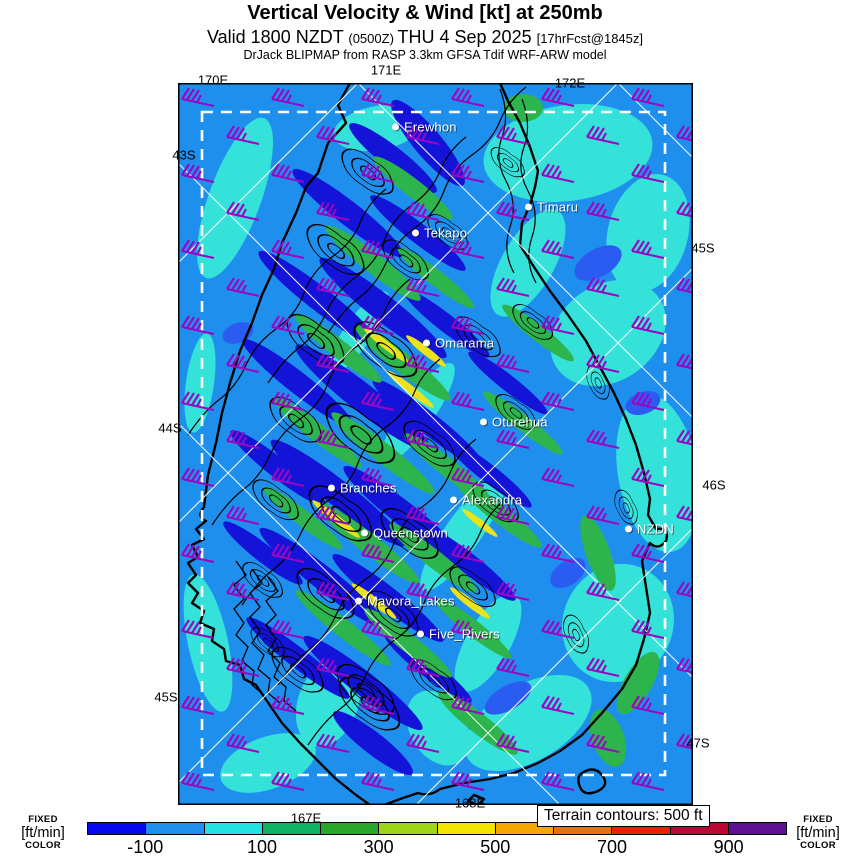 This screenshot has height=860, width=850. I want to click on place-label: Oturehua, so click(520, 422).